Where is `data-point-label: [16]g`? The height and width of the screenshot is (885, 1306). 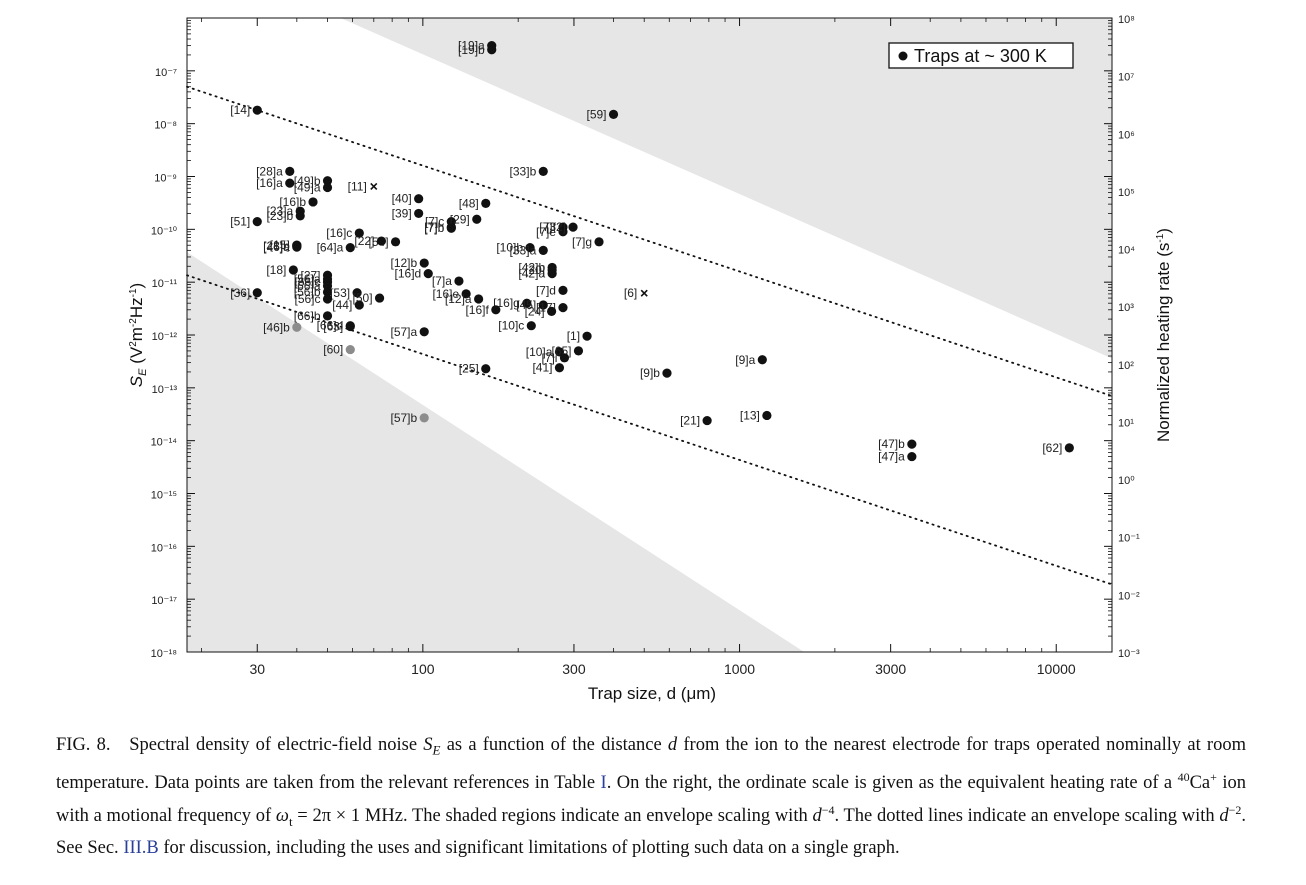
data-point-label: [16]g is located at coordinates (506, 303).